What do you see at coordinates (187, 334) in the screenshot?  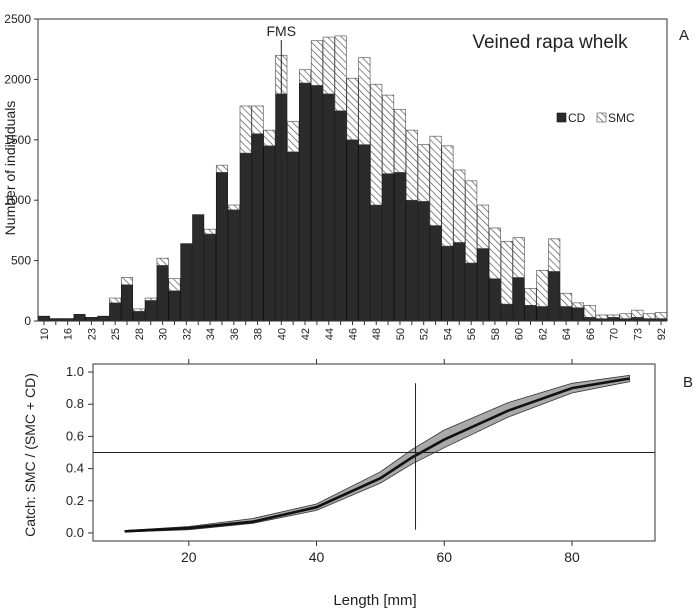 I see `x-tick-label: 32` at bounding box center [187, 334].